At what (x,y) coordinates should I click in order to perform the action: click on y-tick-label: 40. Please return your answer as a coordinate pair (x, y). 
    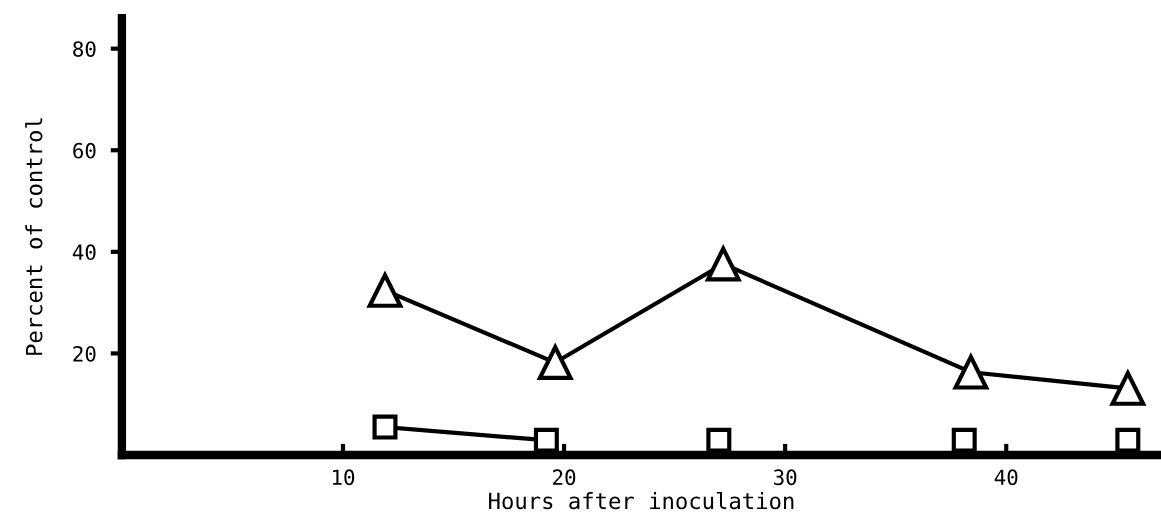
    Looking at the image, I should click on (84, 252).